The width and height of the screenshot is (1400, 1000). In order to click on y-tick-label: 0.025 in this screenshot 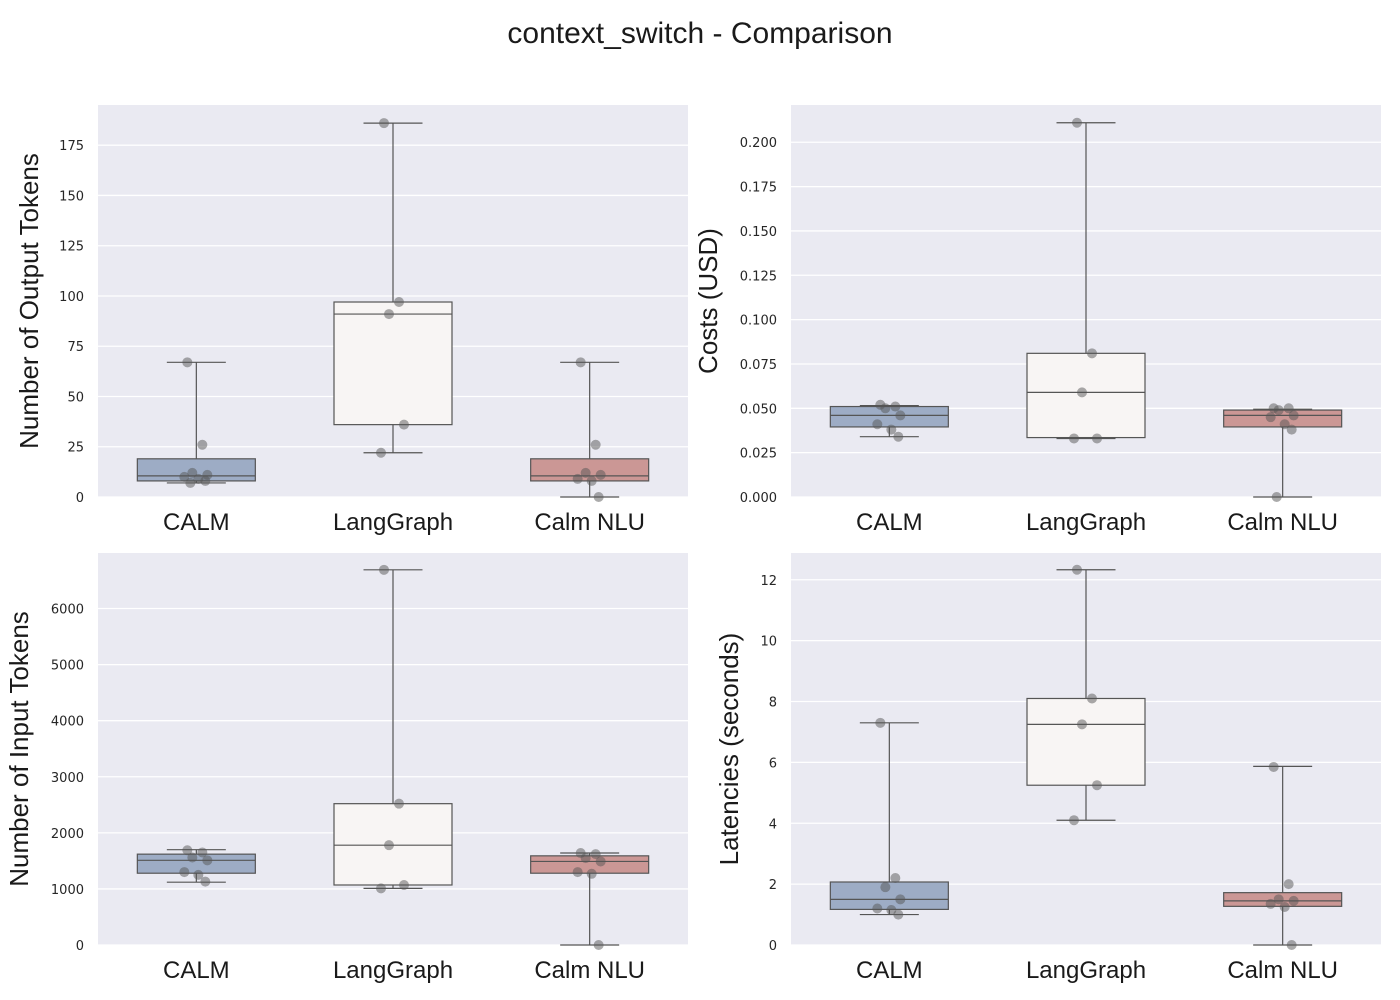, I will do `click(758, 454)`.